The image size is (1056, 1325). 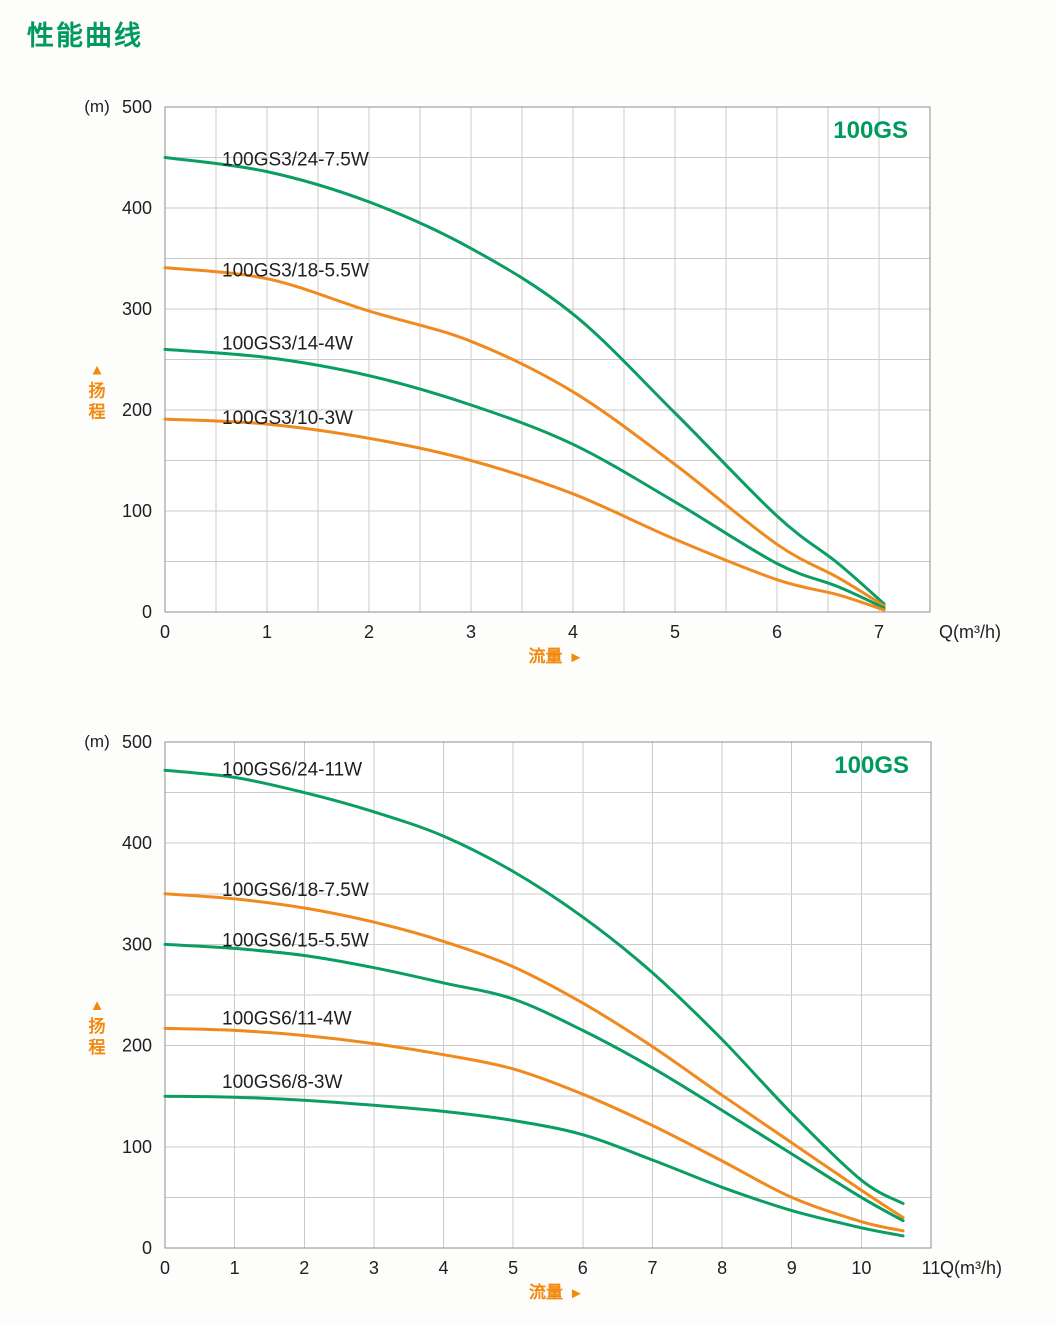 What do you see at coordinates (792, 1268) in the screenshot?
I see `x-tick-label: 9` at bounding box center [792, 1268].